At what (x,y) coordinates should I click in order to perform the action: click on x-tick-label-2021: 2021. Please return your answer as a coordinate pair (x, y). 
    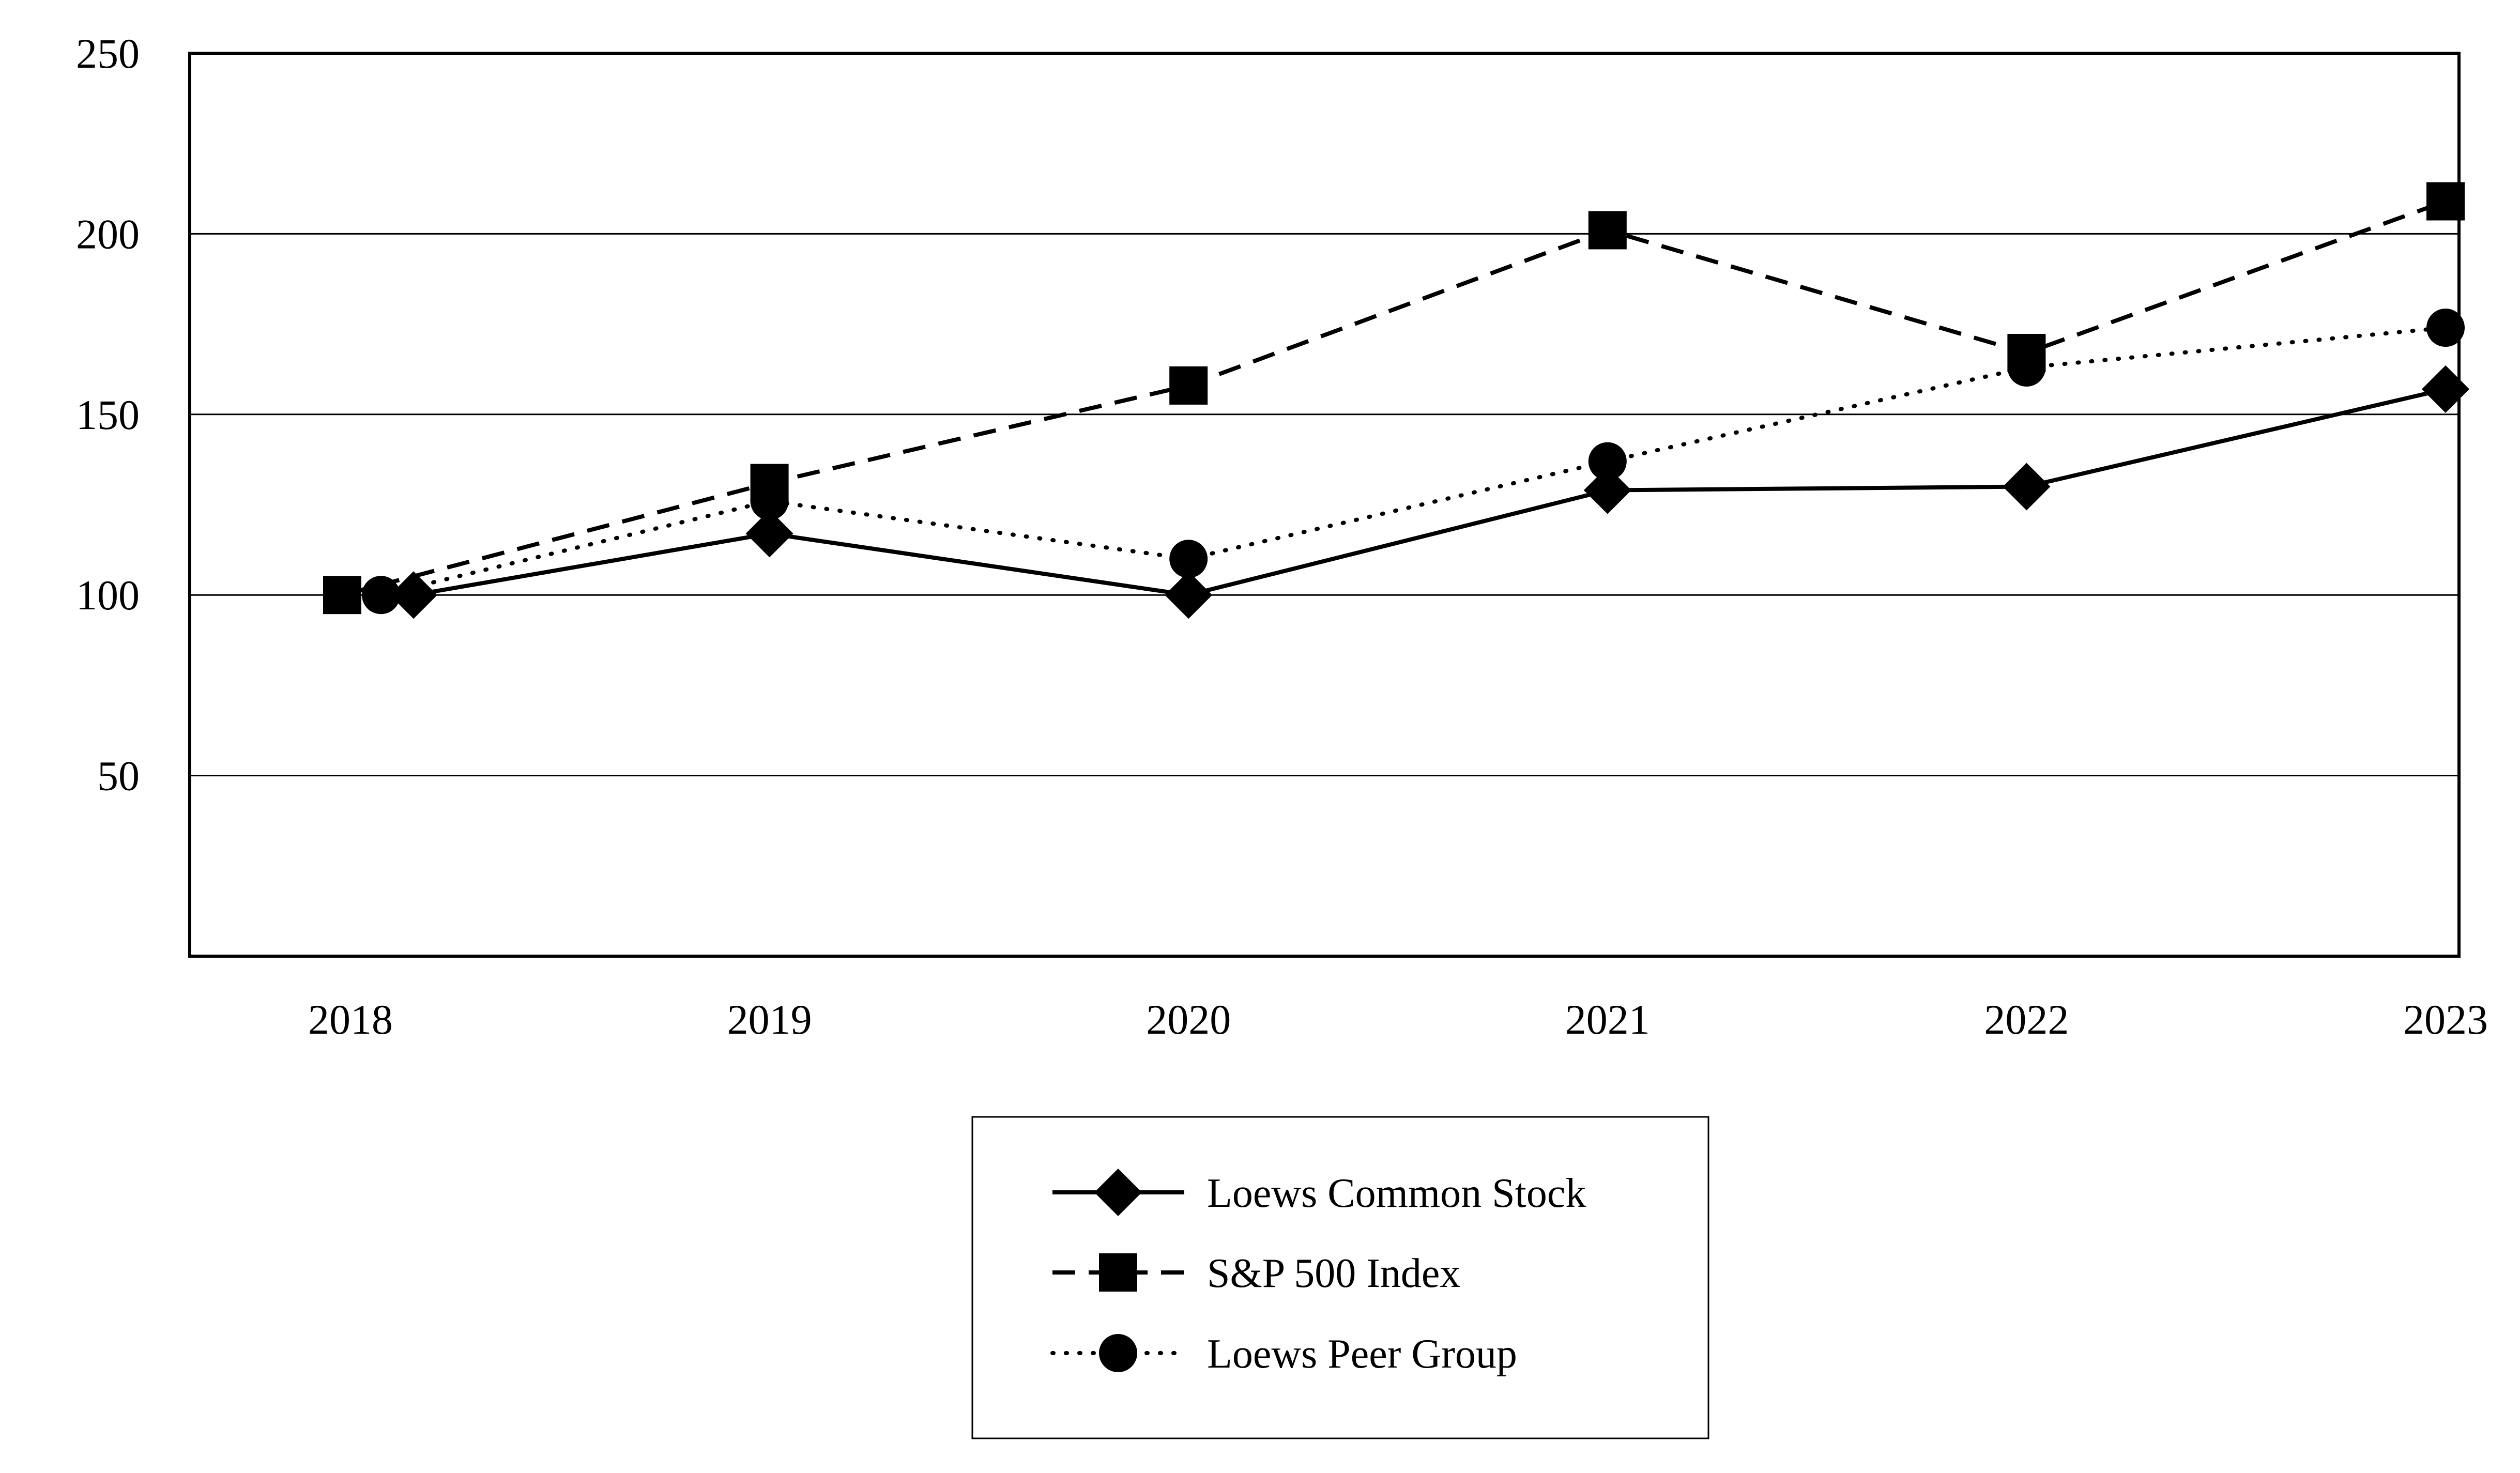
    Looking at the image, I should click on (1607, 1019).